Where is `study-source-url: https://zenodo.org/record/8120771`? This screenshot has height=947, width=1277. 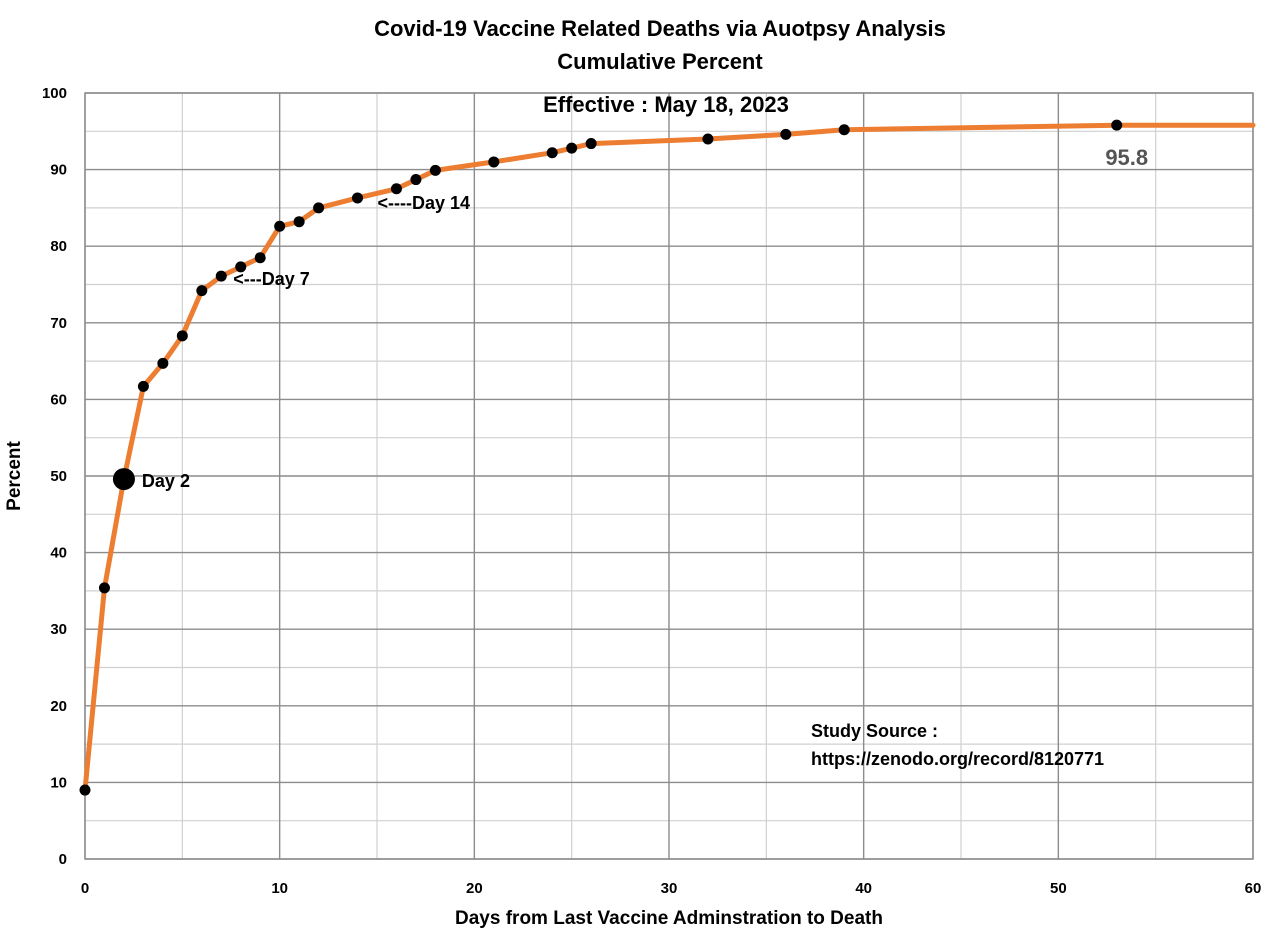 study-source-url: https://zenodo.org/record/8120771 is located at coordinates (957, 759).